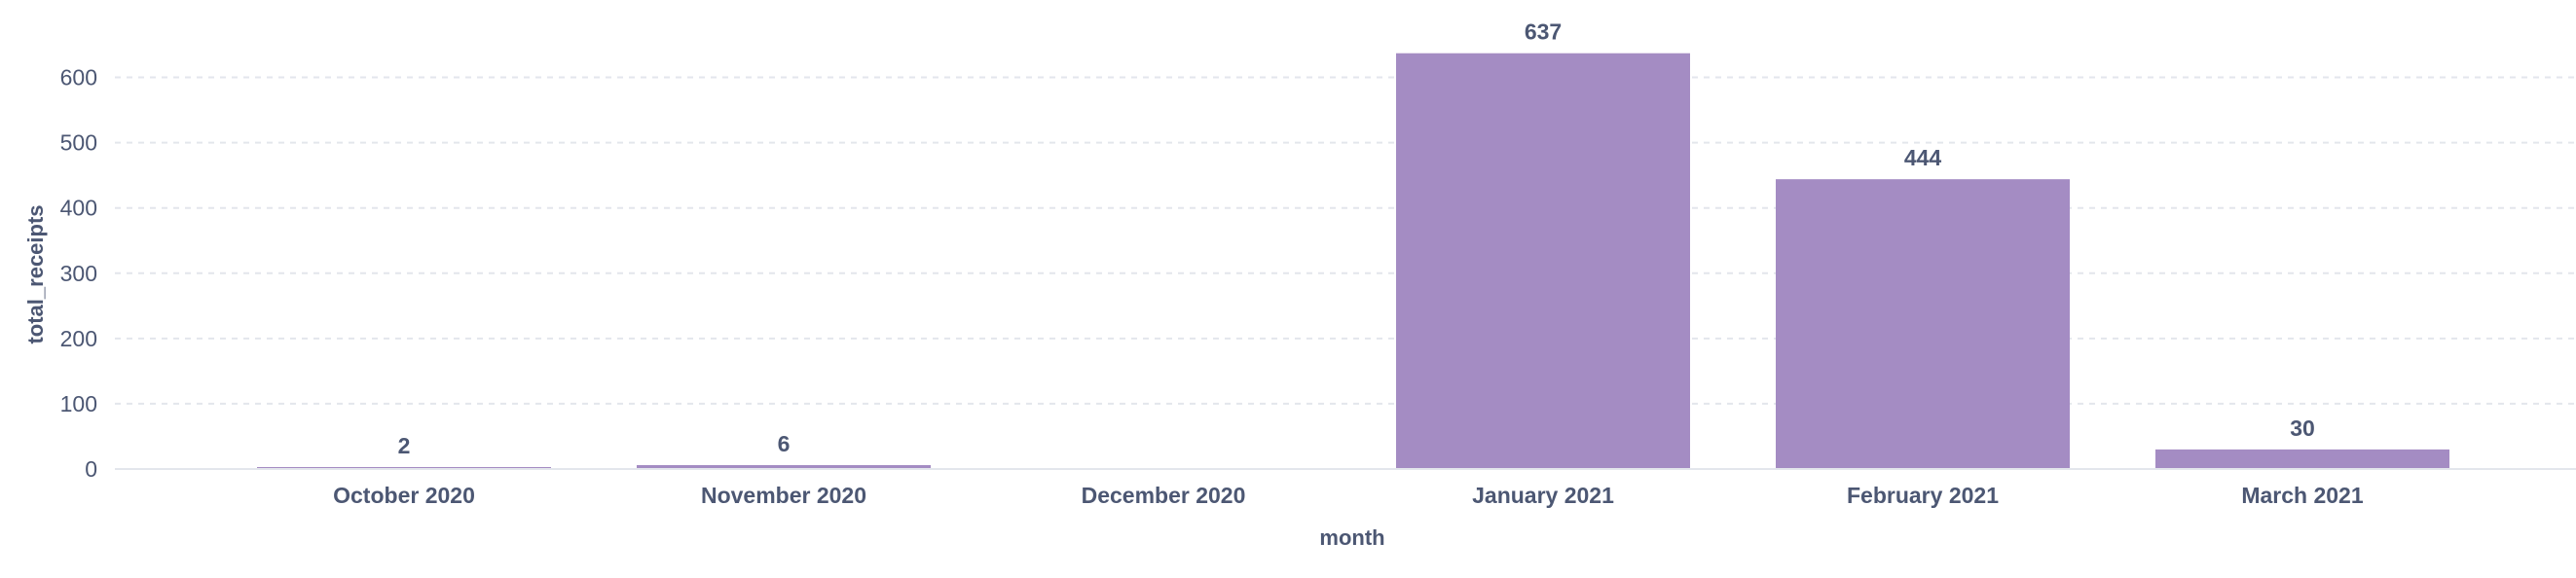 The width and height of the screenshot is (2576, 578). Describe the element at coordinates (78, 403) in the screenshot. I see `y-tick-label: 100` at that location.